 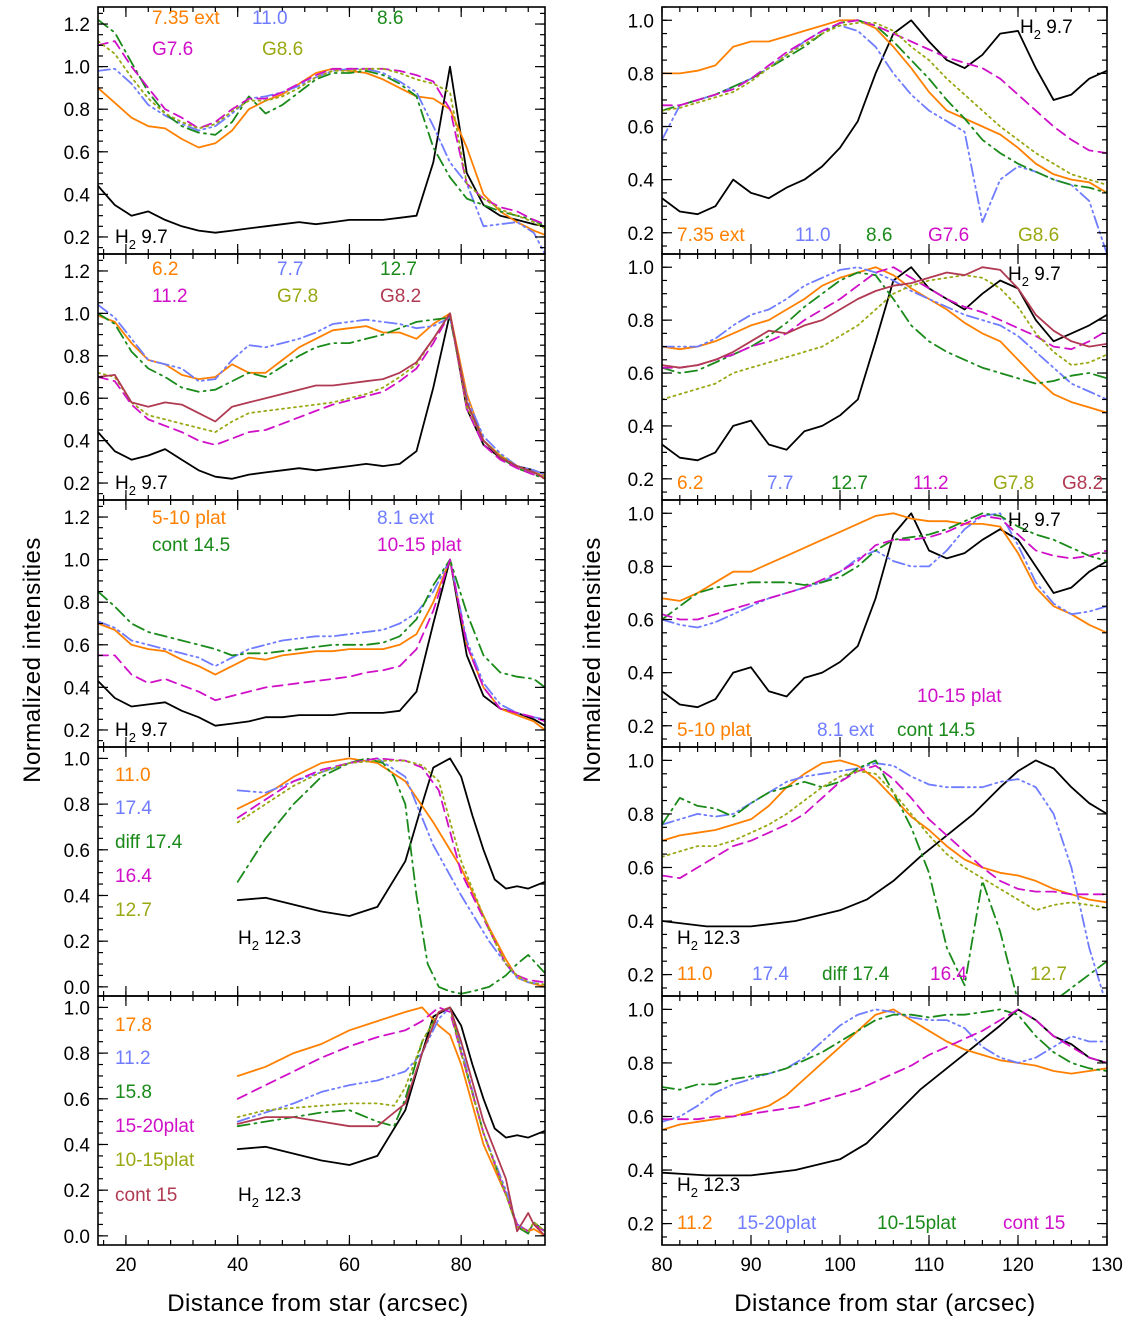 What do you see at coordinates (1038, 235) in the screenshot?
I see `series-label: G8.6` at bounding box center [1038, 235].